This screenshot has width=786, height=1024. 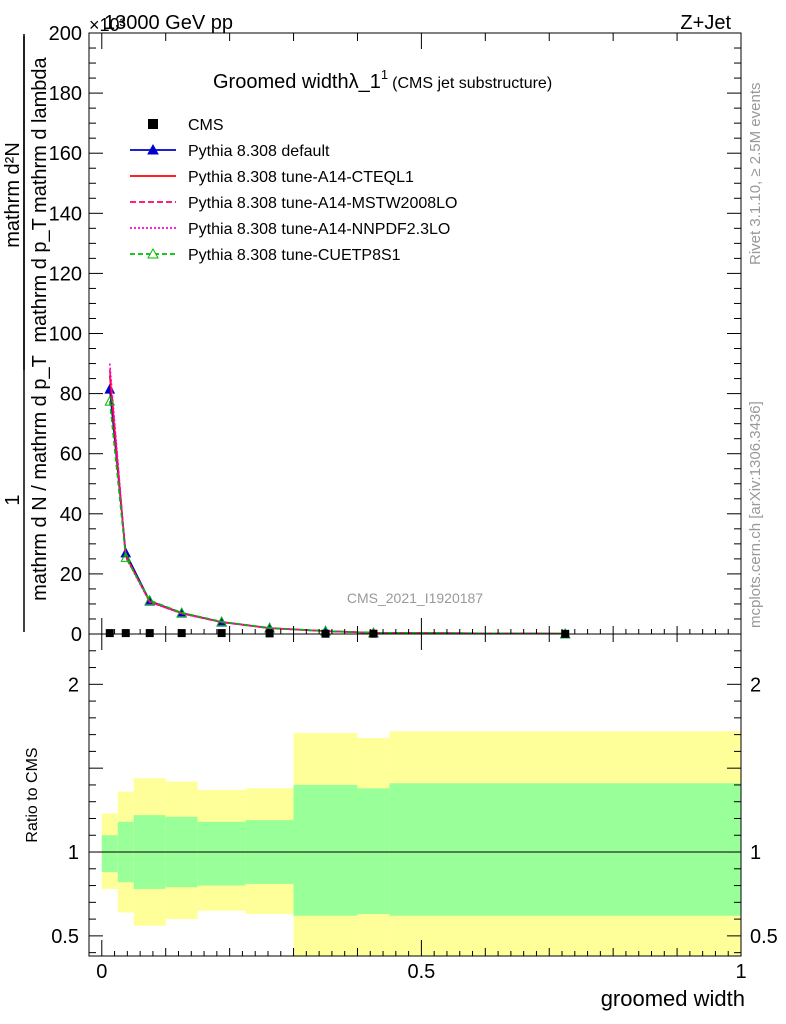 I want to click on y-tick-label: 100, so click(x=65, y=335).